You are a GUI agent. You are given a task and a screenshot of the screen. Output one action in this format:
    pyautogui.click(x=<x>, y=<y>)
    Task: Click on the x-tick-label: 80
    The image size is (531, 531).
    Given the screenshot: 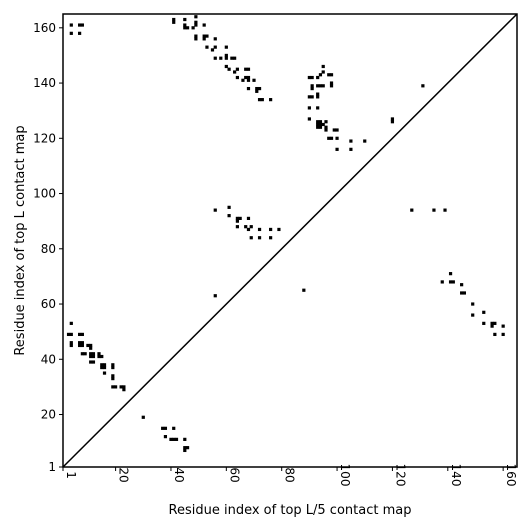 What is the action you would take?
    pyautogui.click(x=290, y=474)
    